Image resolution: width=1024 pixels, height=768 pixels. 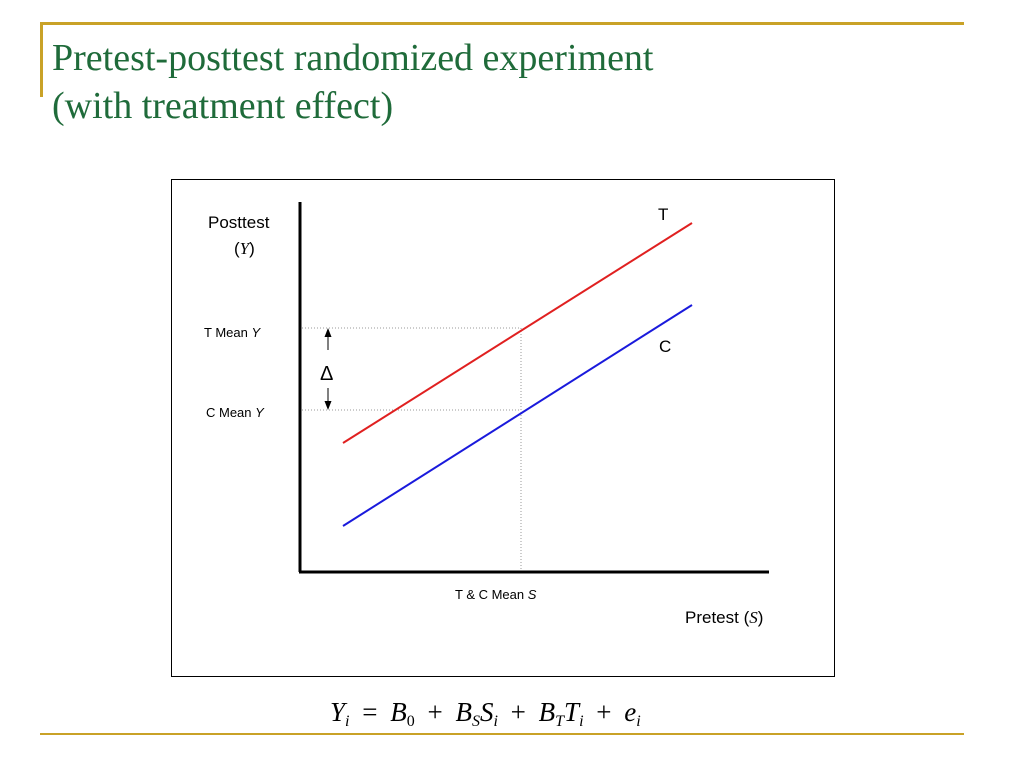 What do you see at coordinates (502, 23) in the screenshot?
I see `top-accent-rule` at bounding box center [502, 23].